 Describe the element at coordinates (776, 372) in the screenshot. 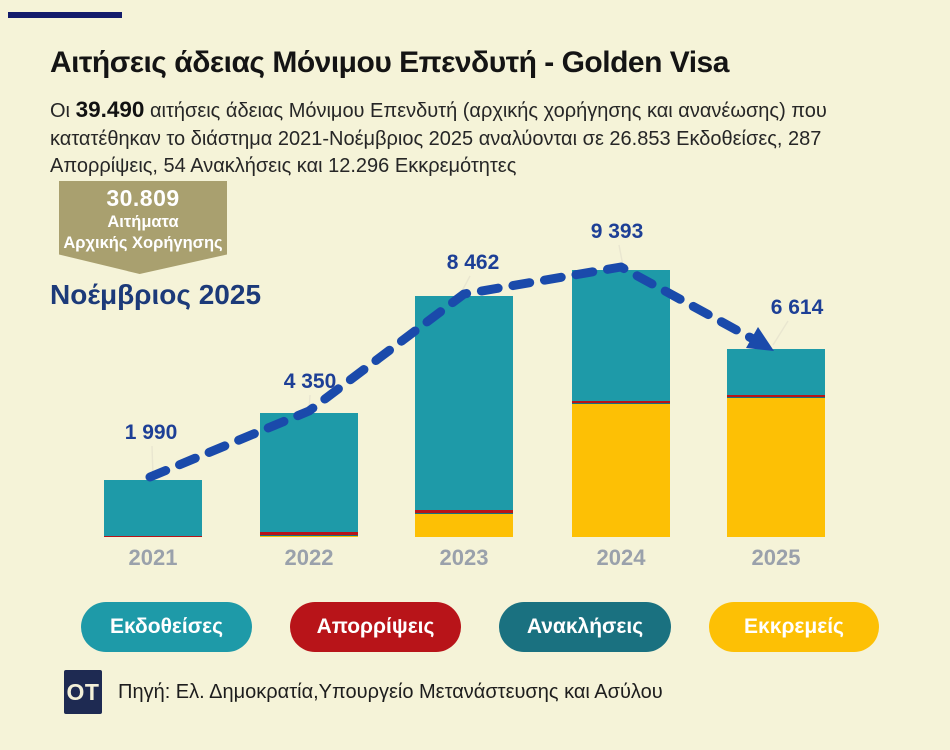

I see `bar-segment-Εκδοθείσες-2025` at that location.